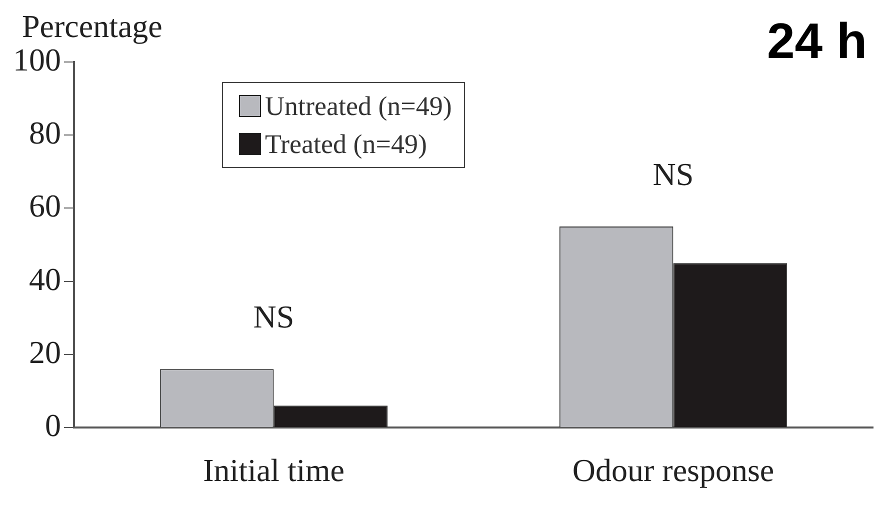  What do you see at coordinates (816, 41) in the screenshot?
I see `chart-title: 24 h` at bounding box center [816, 41].